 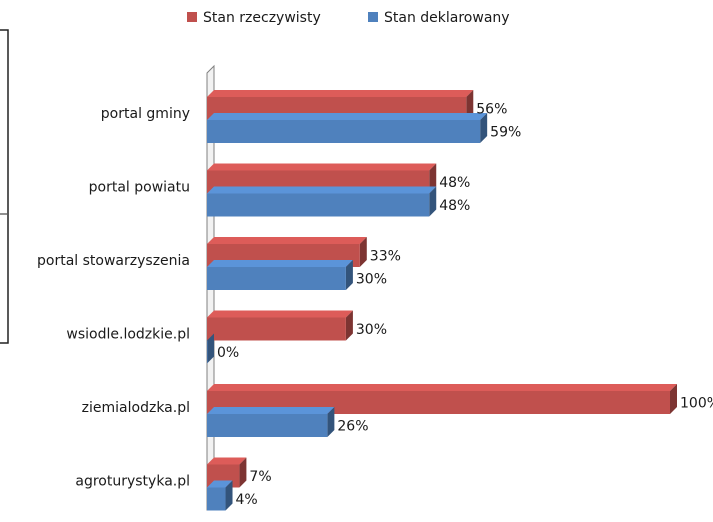 I want to click on data-label: 26%, so click(x=352, y=427).